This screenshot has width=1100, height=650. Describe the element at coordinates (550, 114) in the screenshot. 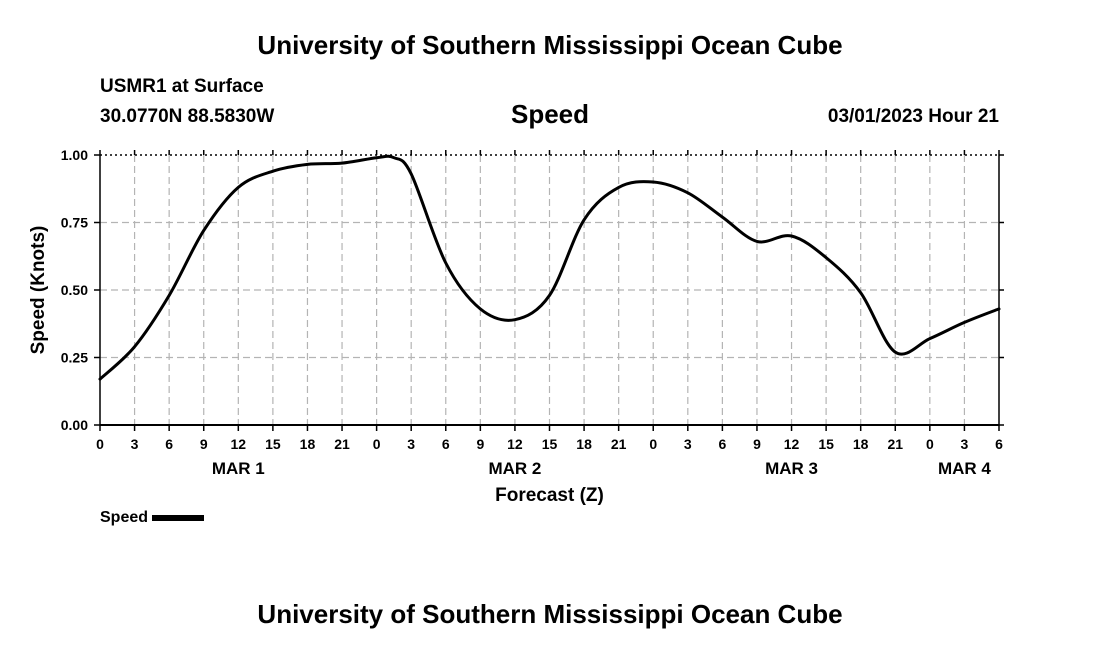

I see `chart-name: Speed` at that location.